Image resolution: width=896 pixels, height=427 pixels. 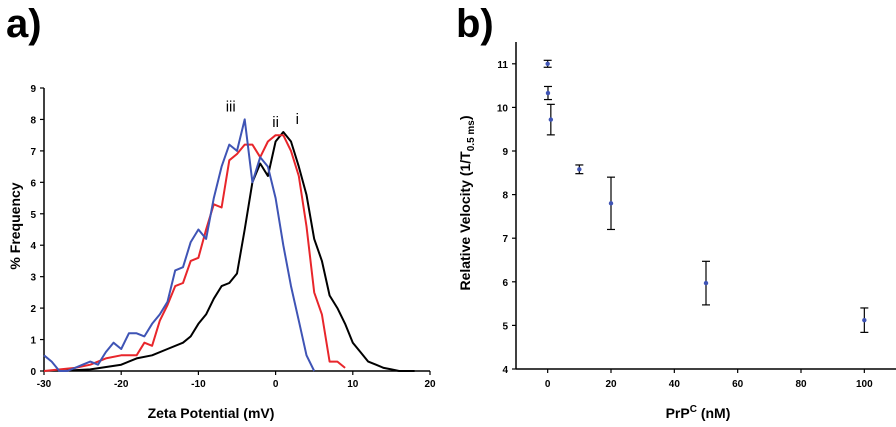 I want to click on y-tick-label: 9, so click(x=33, y=89).